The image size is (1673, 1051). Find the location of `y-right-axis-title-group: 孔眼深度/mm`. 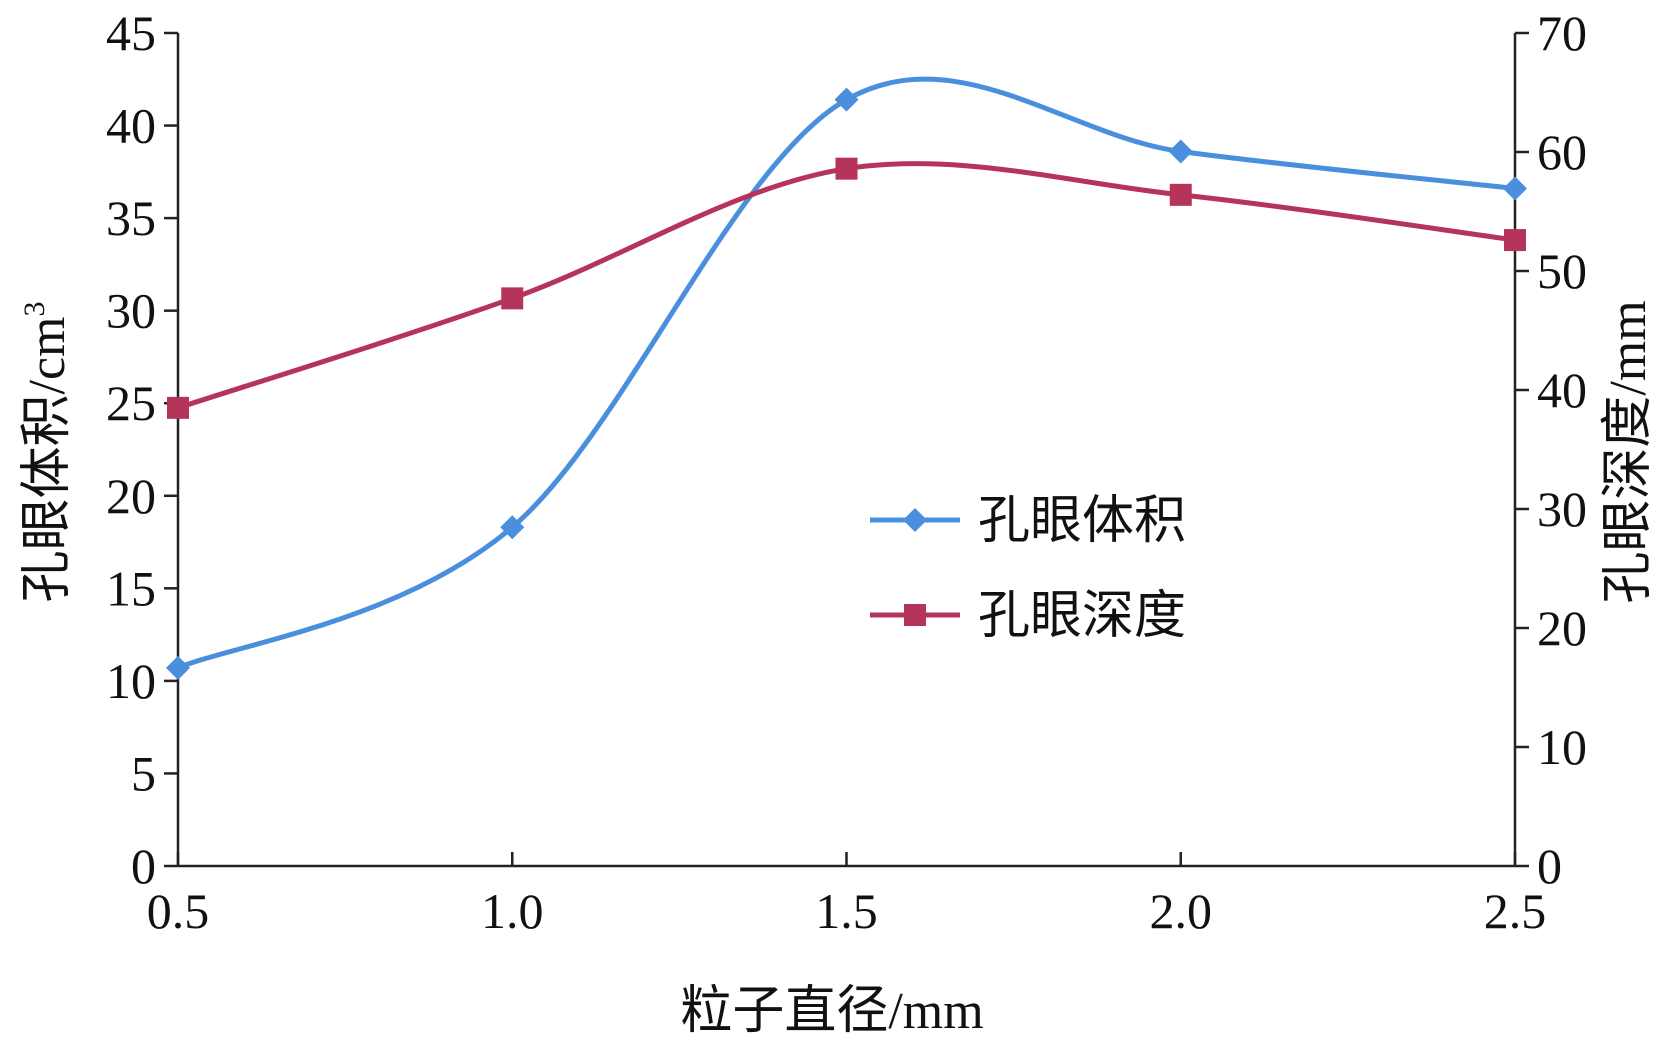

y-right-axis-title-group: 孔眼深度/mm is located at coordinates (1628, 451).